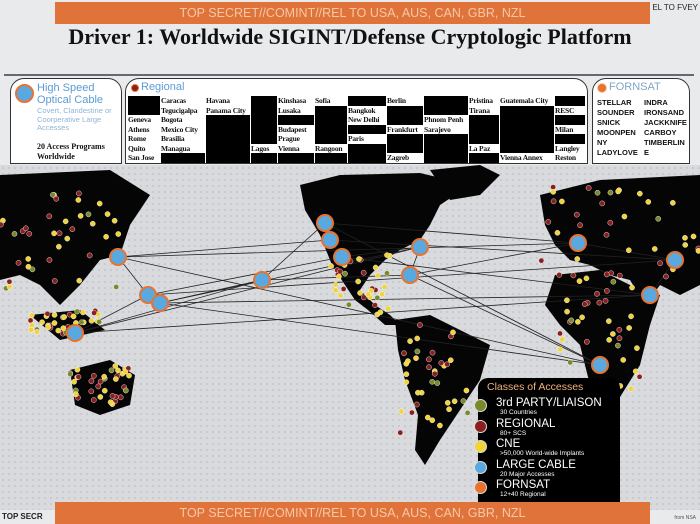 This screenshot has height=524, width=700. What do you see at coordinates (135, 88) in the screenshot?
I see `regional-icon` at bounding box center [135, 88].